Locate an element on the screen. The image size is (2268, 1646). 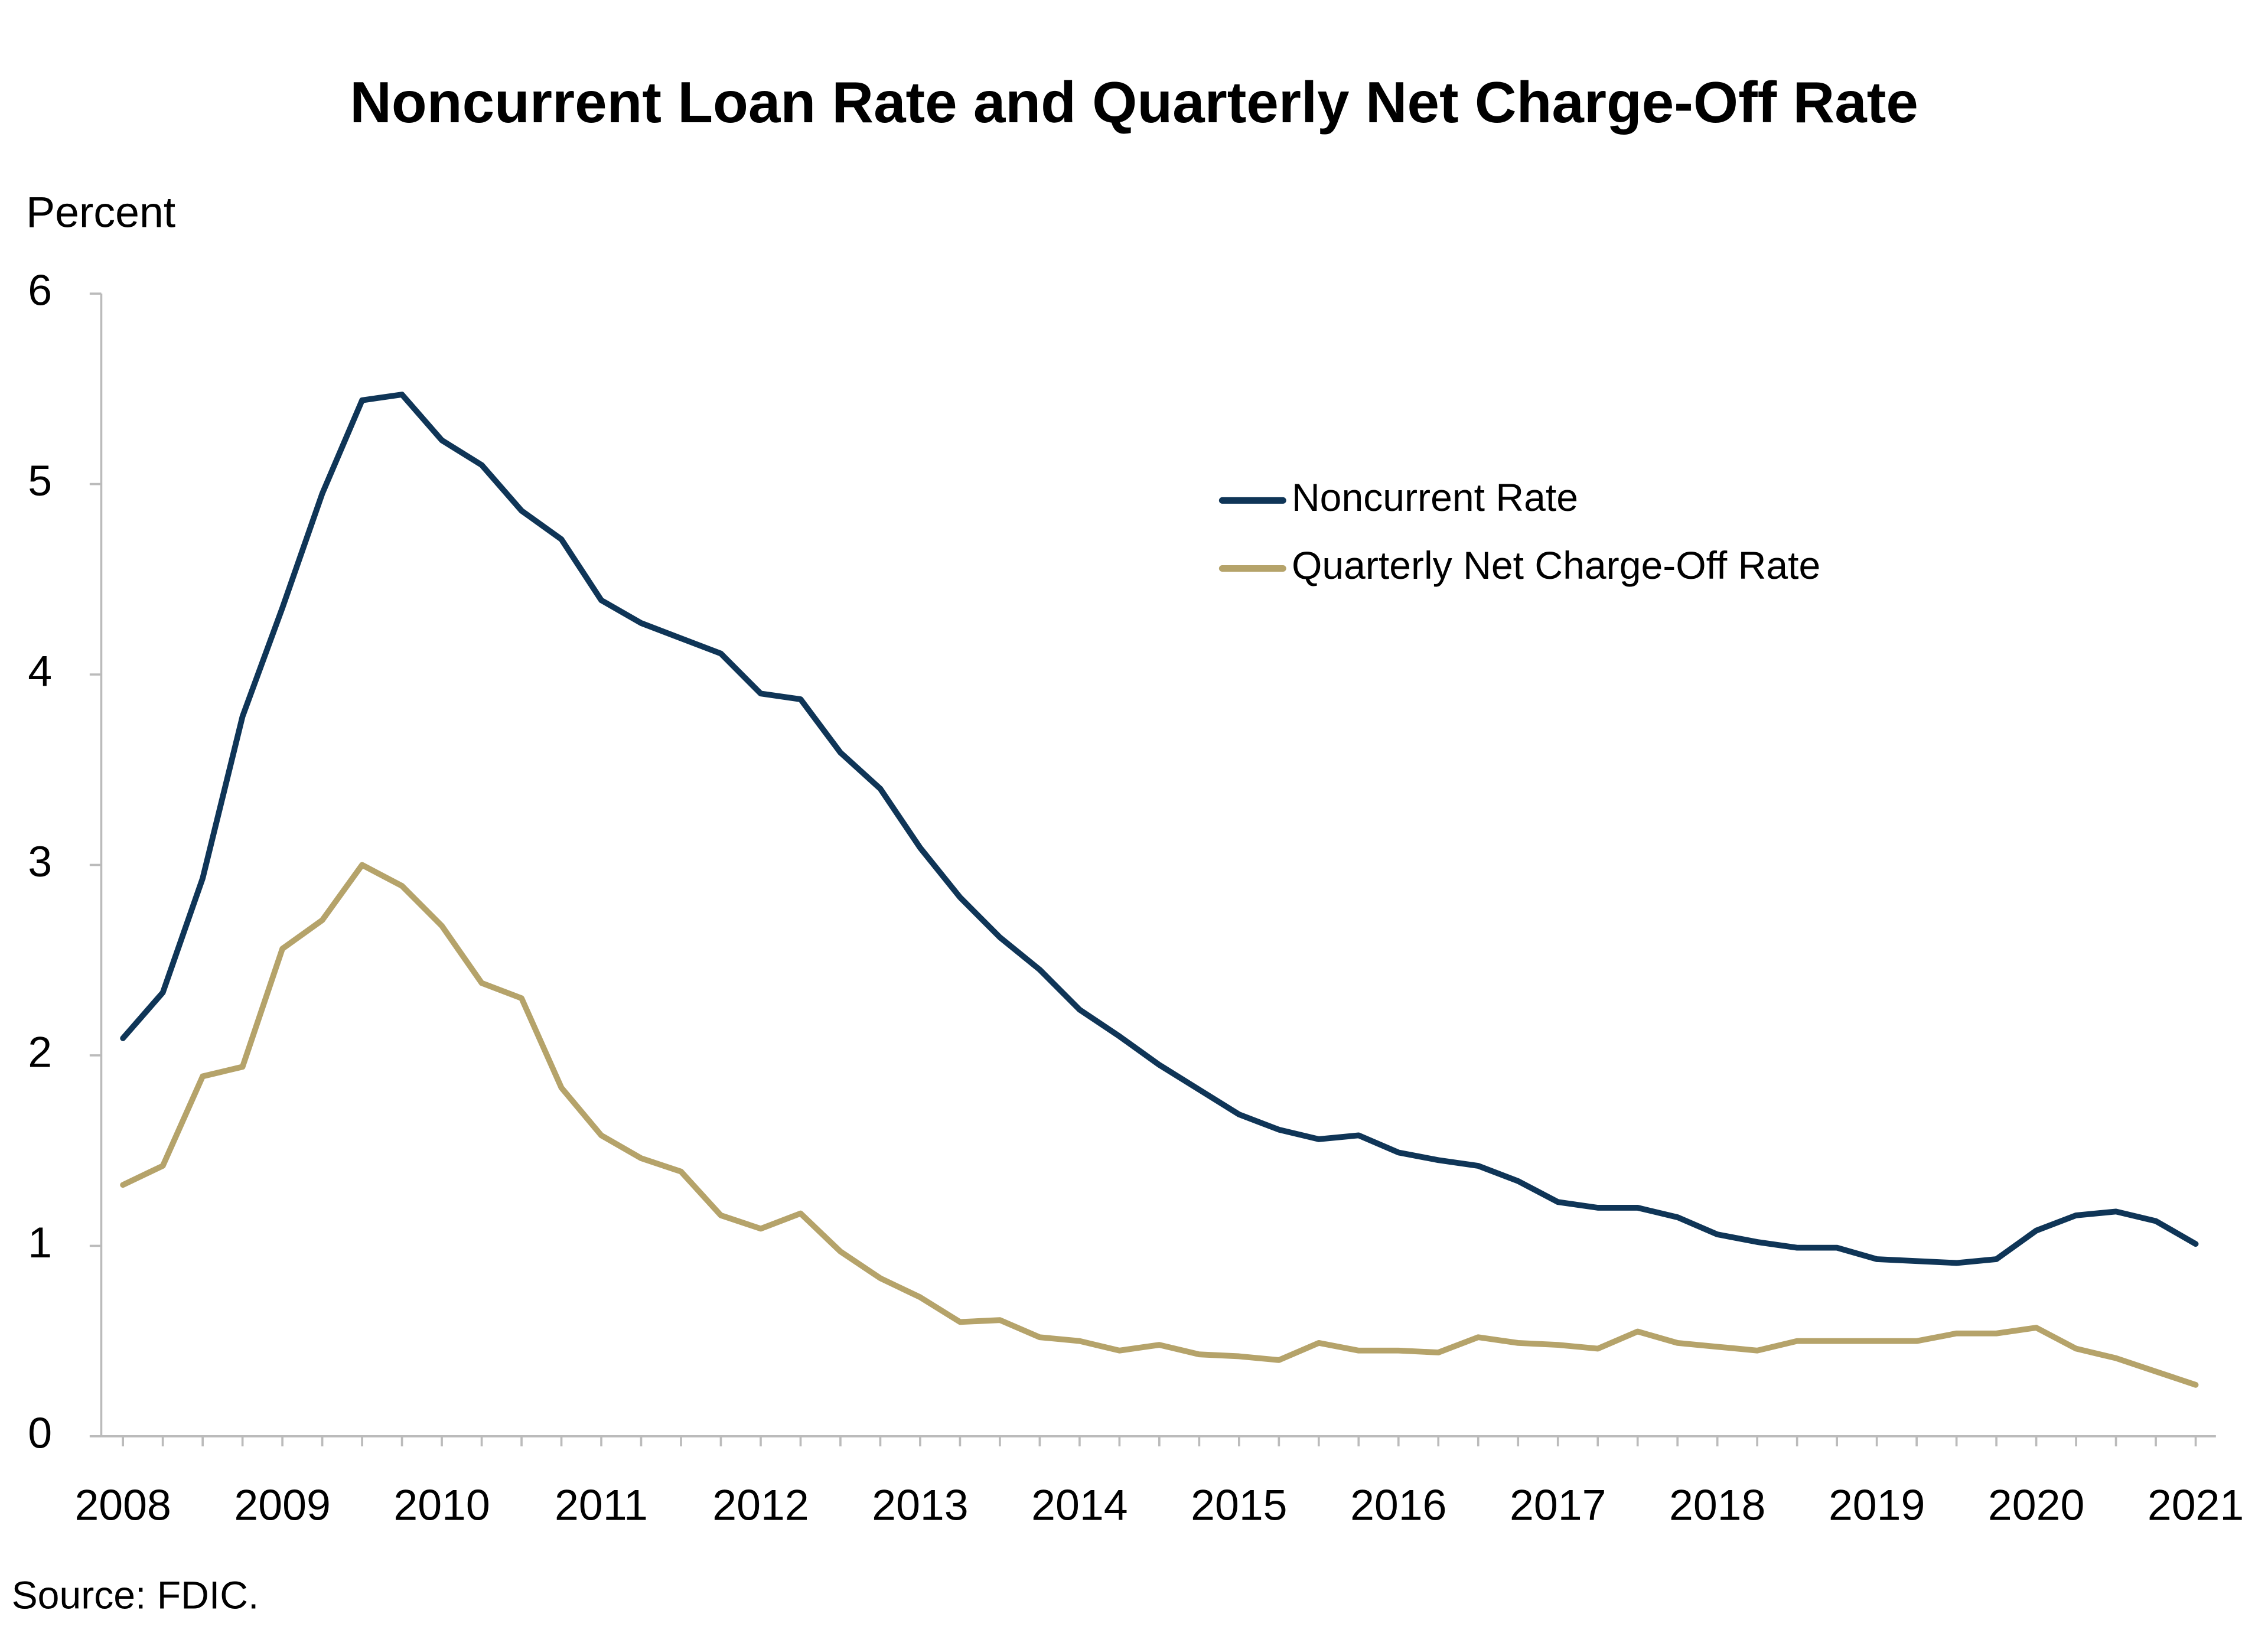
source-note: Source: FDIC. is located at coordinates (135, 1596).